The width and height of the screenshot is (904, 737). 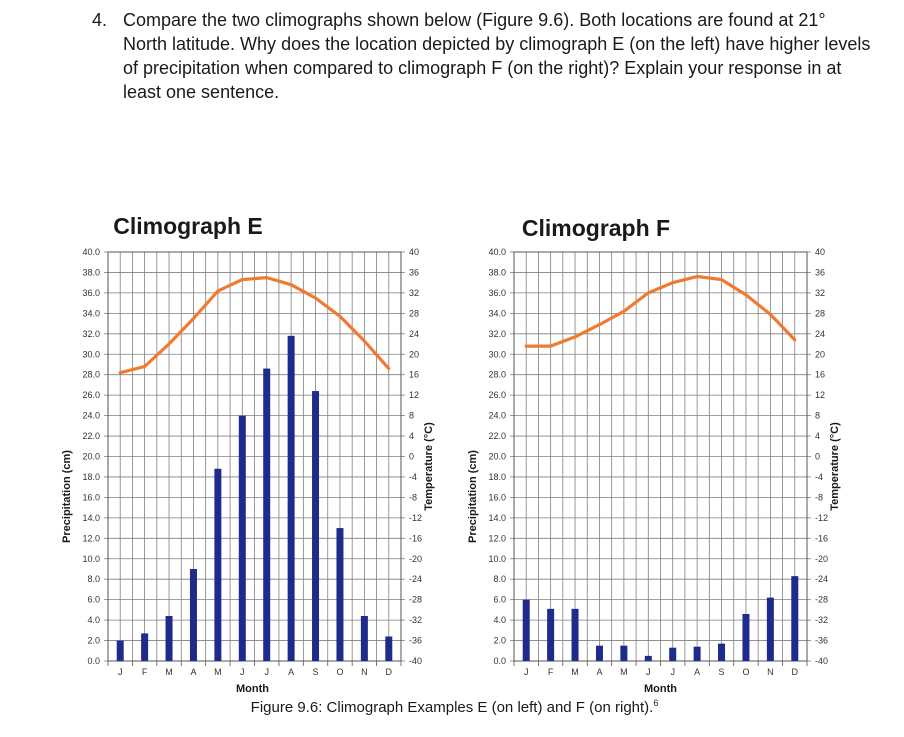 What do you see at coordinates (497, 457) in the screenshot?
I see `y-tick-label: 20.0` at bounding box center [497, 457].